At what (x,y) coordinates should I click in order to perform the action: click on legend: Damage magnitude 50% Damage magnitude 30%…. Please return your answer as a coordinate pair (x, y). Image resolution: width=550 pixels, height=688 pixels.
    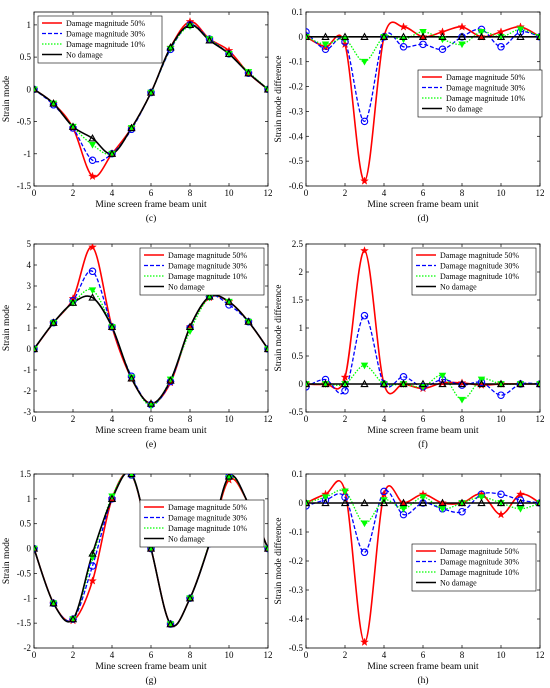
    Looking at the image, I should click on (100, 39).